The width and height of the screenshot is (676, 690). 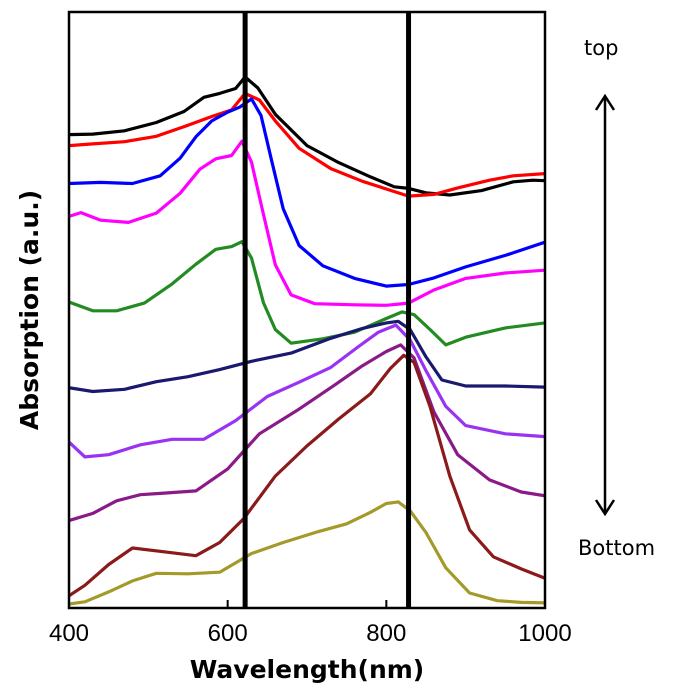 I want to click on x-axis-title: Wavelength(nm), so click(x=307, y=669).